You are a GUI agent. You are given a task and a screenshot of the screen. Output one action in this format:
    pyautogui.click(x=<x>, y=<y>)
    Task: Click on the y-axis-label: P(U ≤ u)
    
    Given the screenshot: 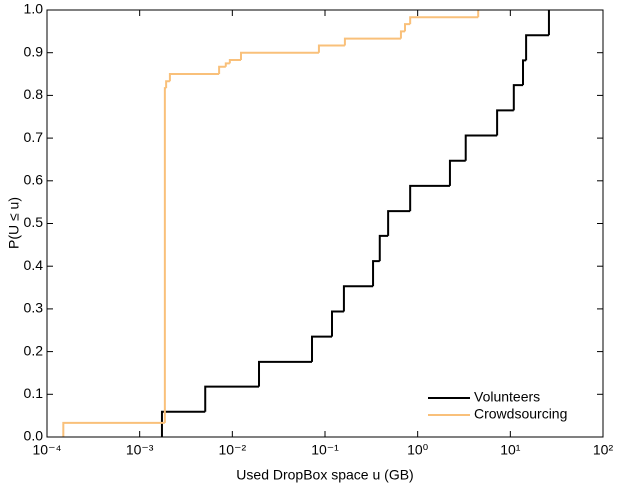 What is the action you would take?
    pyautogui.click(x=14, y=223)
    